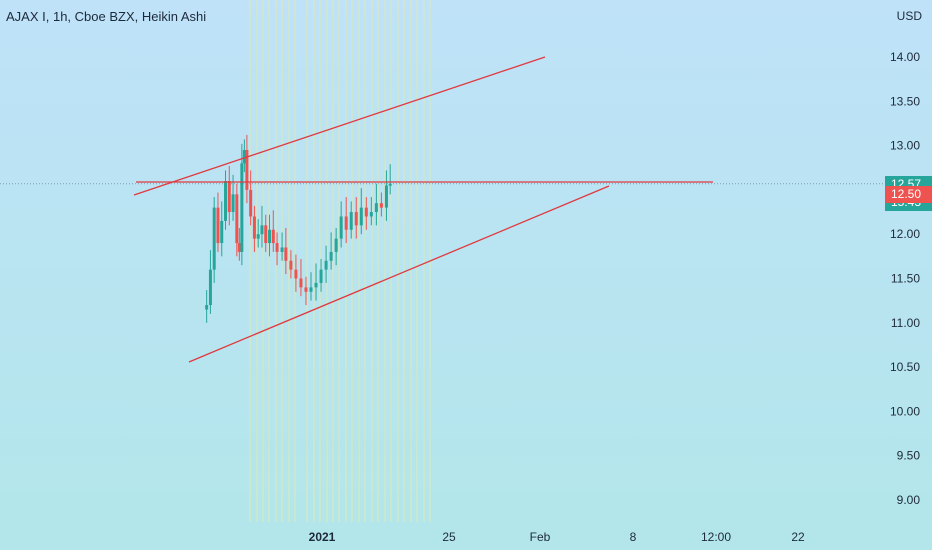 Image resolution: width=932 pixels, height=550 pixels. I want to click on y-tick-label: 11.00, so click(905, 323).